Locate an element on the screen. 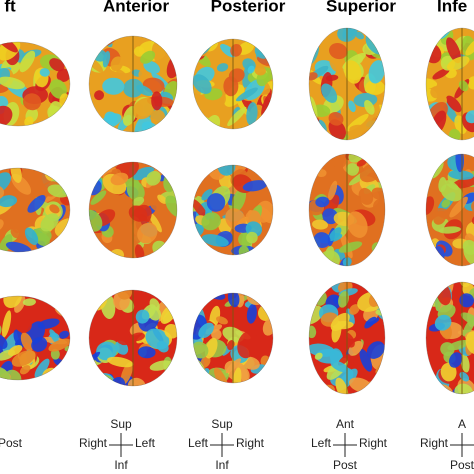 The width and height of the screenshot is (474, 474). column-header: Anterior is located at coordinates (136, 7).